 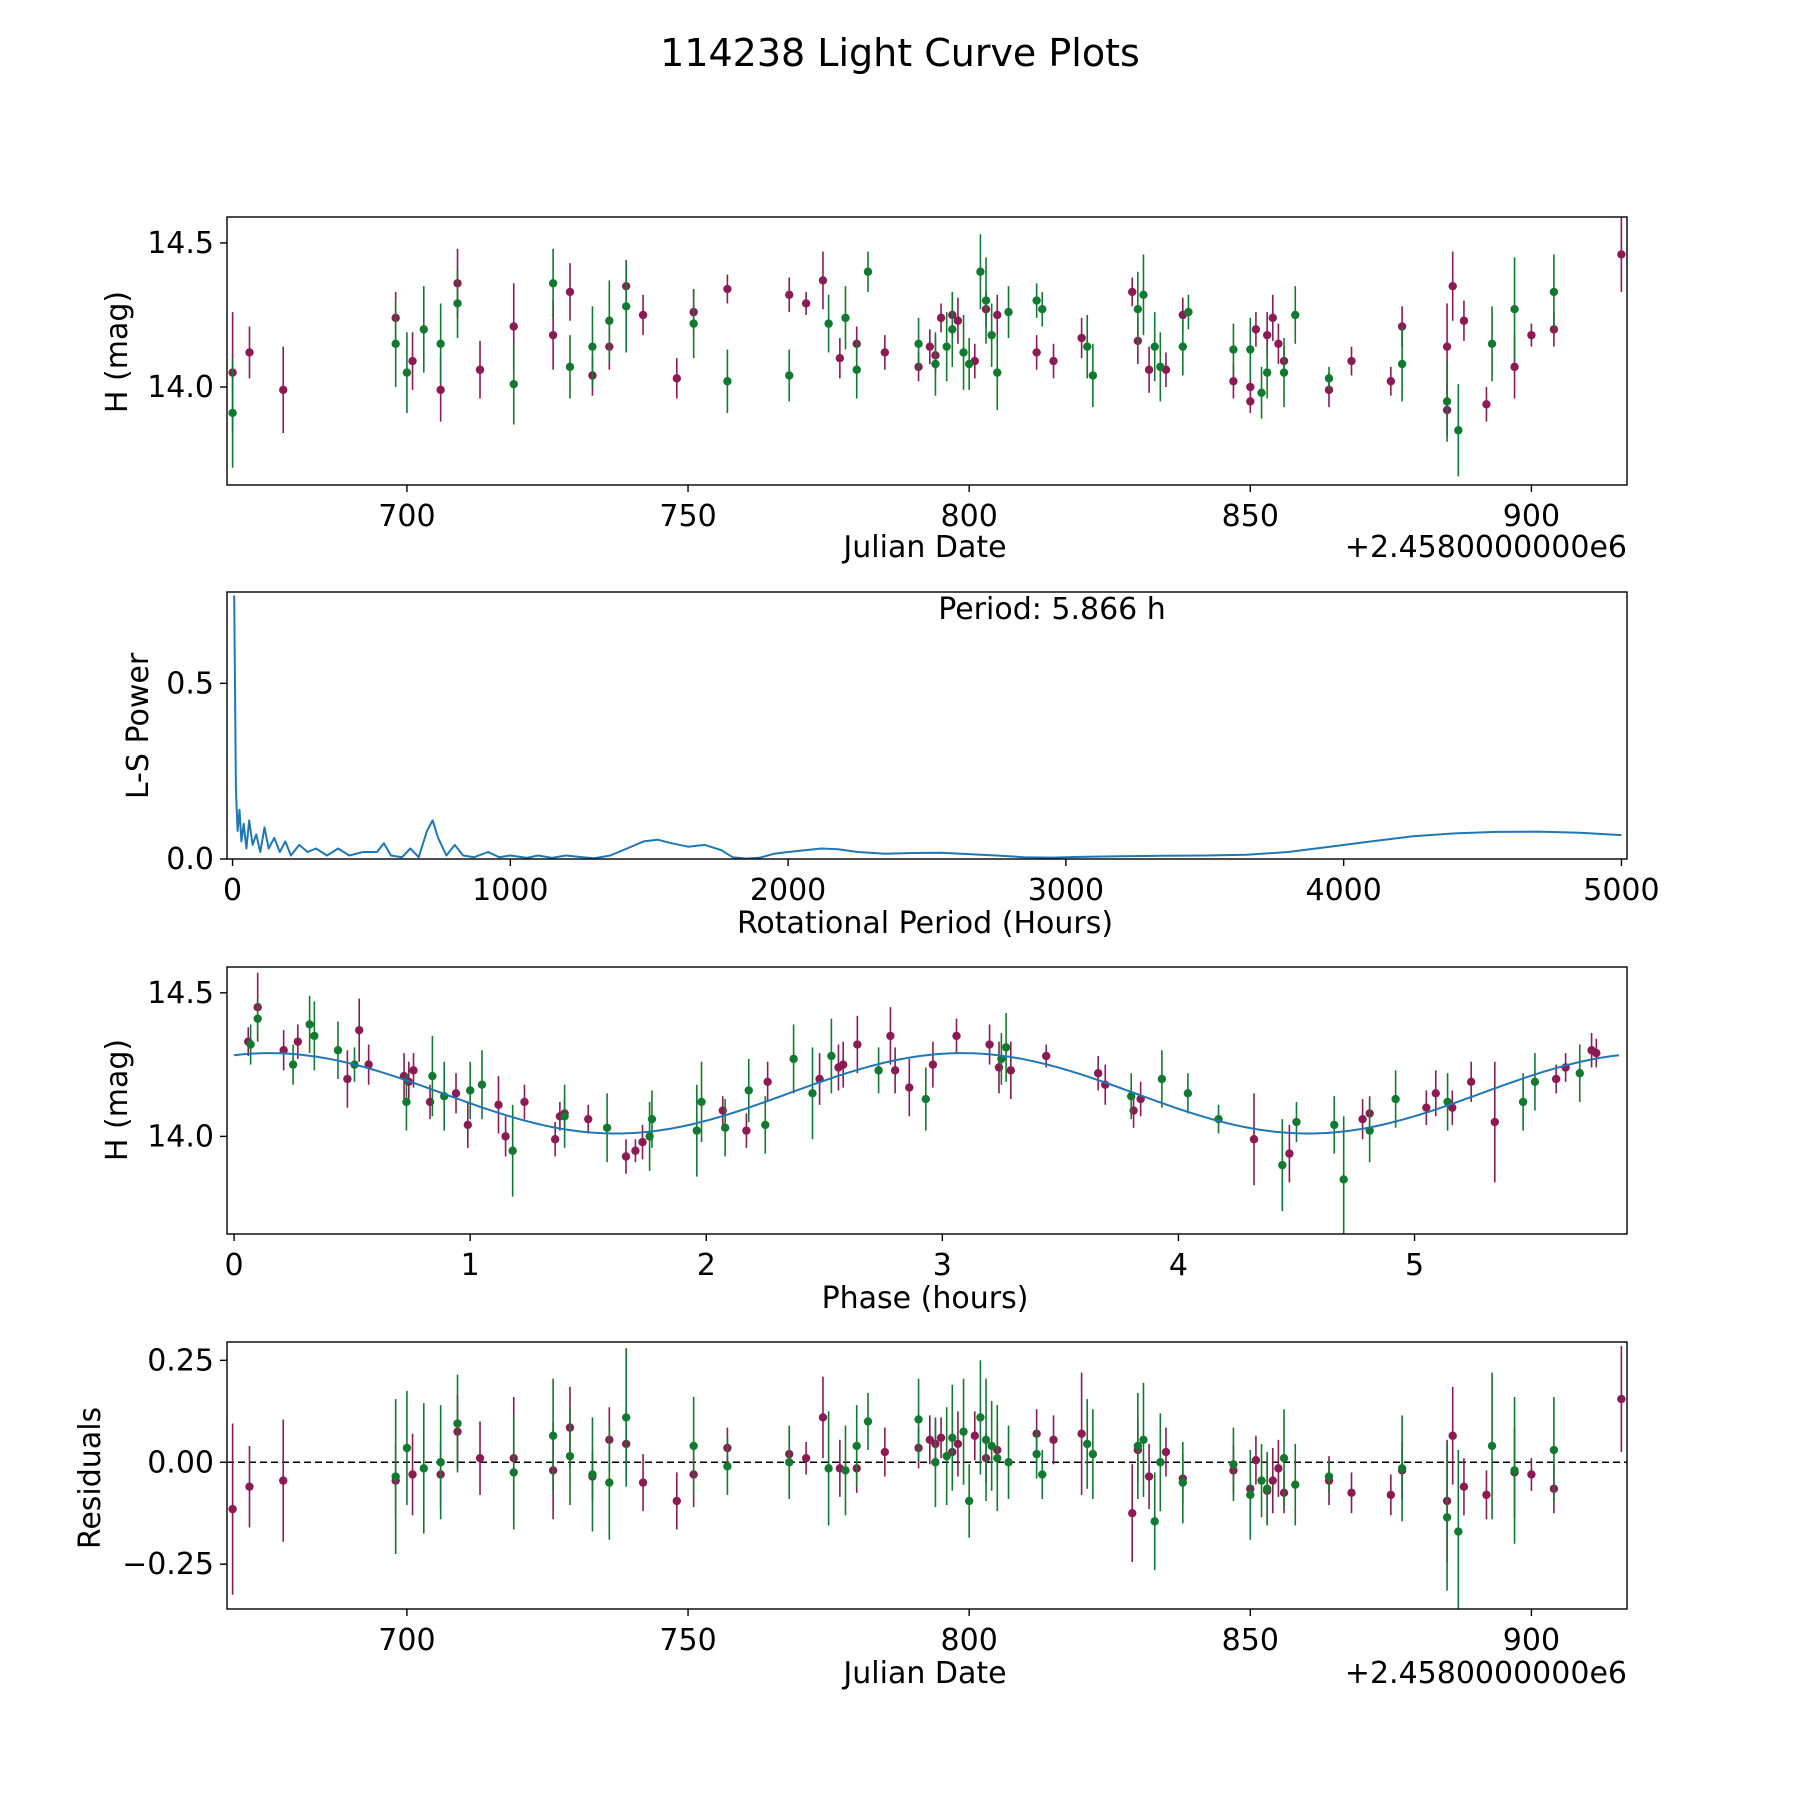 What do you see at coordinates (180, 1462) in the screenshot?
I see `y-tick-label: 0.00` at bounding box center [180, 1462].